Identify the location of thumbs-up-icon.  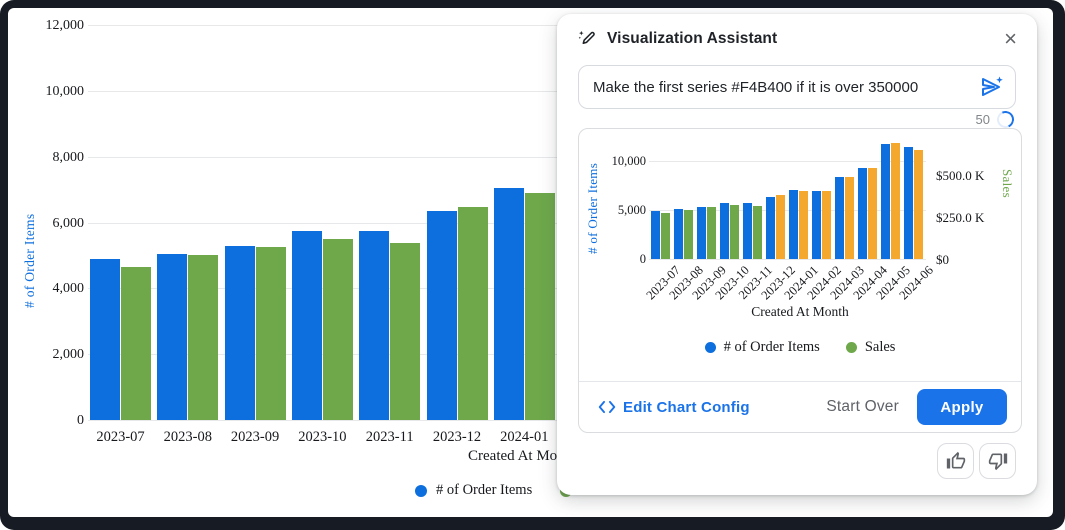
(955, 460).